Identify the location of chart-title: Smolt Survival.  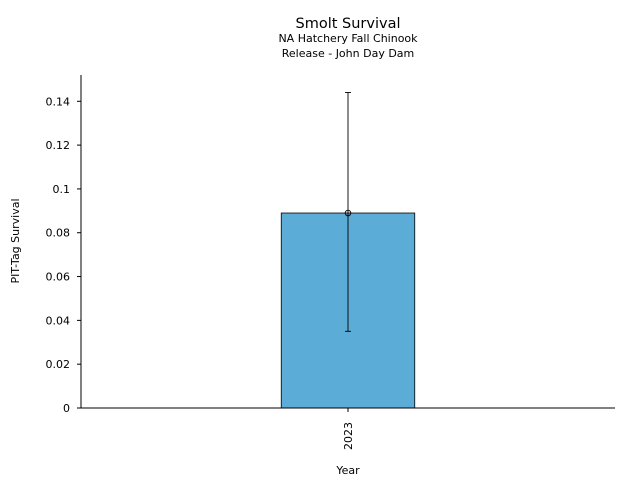
(348, 24).